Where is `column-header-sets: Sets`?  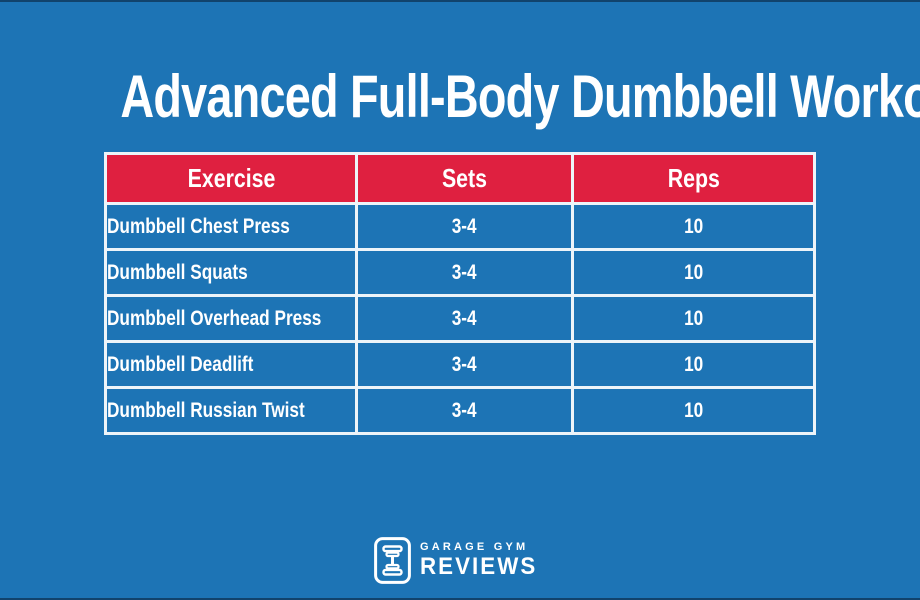 column-header-sets: Sets is located at coordinates (464, 178).